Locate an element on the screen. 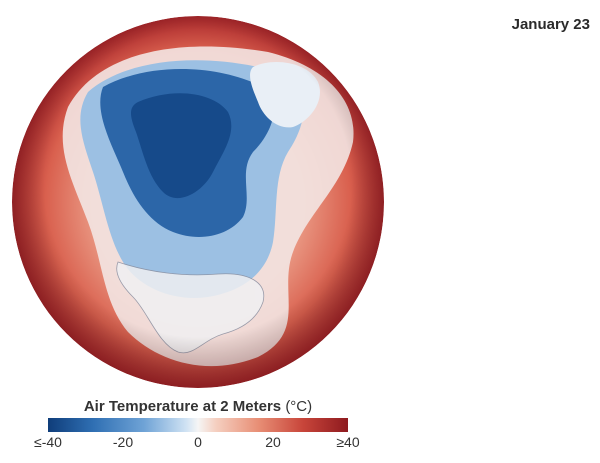  legend-unit: (°C) is located at coordinates (299, 406).